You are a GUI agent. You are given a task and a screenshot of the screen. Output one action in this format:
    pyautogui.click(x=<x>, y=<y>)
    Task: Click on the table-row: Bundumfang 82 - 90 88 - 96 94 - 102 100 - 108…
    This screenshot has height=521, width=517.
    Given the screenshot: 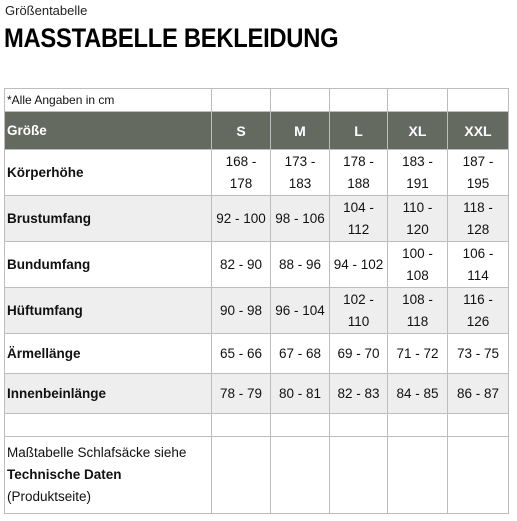 What is the action you would take?
    pyautogui.click(x=256, y=264)
    